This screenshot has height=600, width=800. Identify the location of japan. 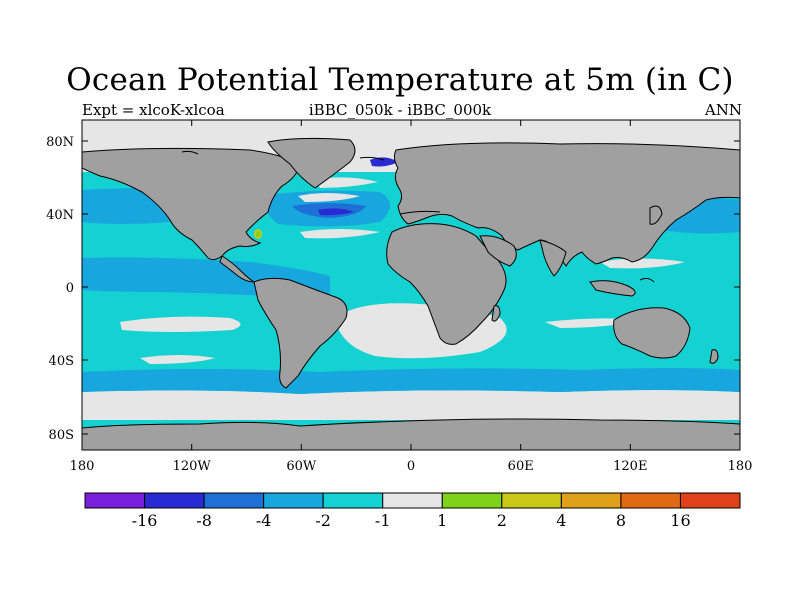
(656, 215).